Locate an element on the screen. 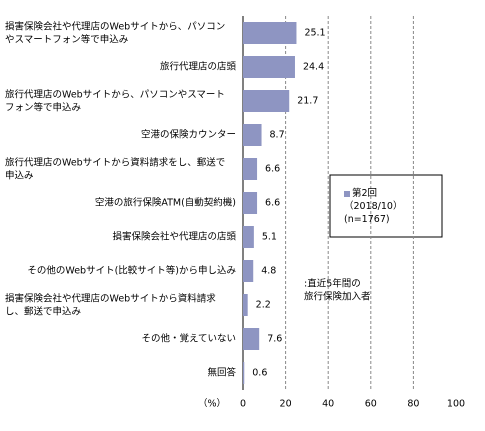 This screenshot has width=485, height=431. x-tick-label: 80 is located at coordinates (413, 404).